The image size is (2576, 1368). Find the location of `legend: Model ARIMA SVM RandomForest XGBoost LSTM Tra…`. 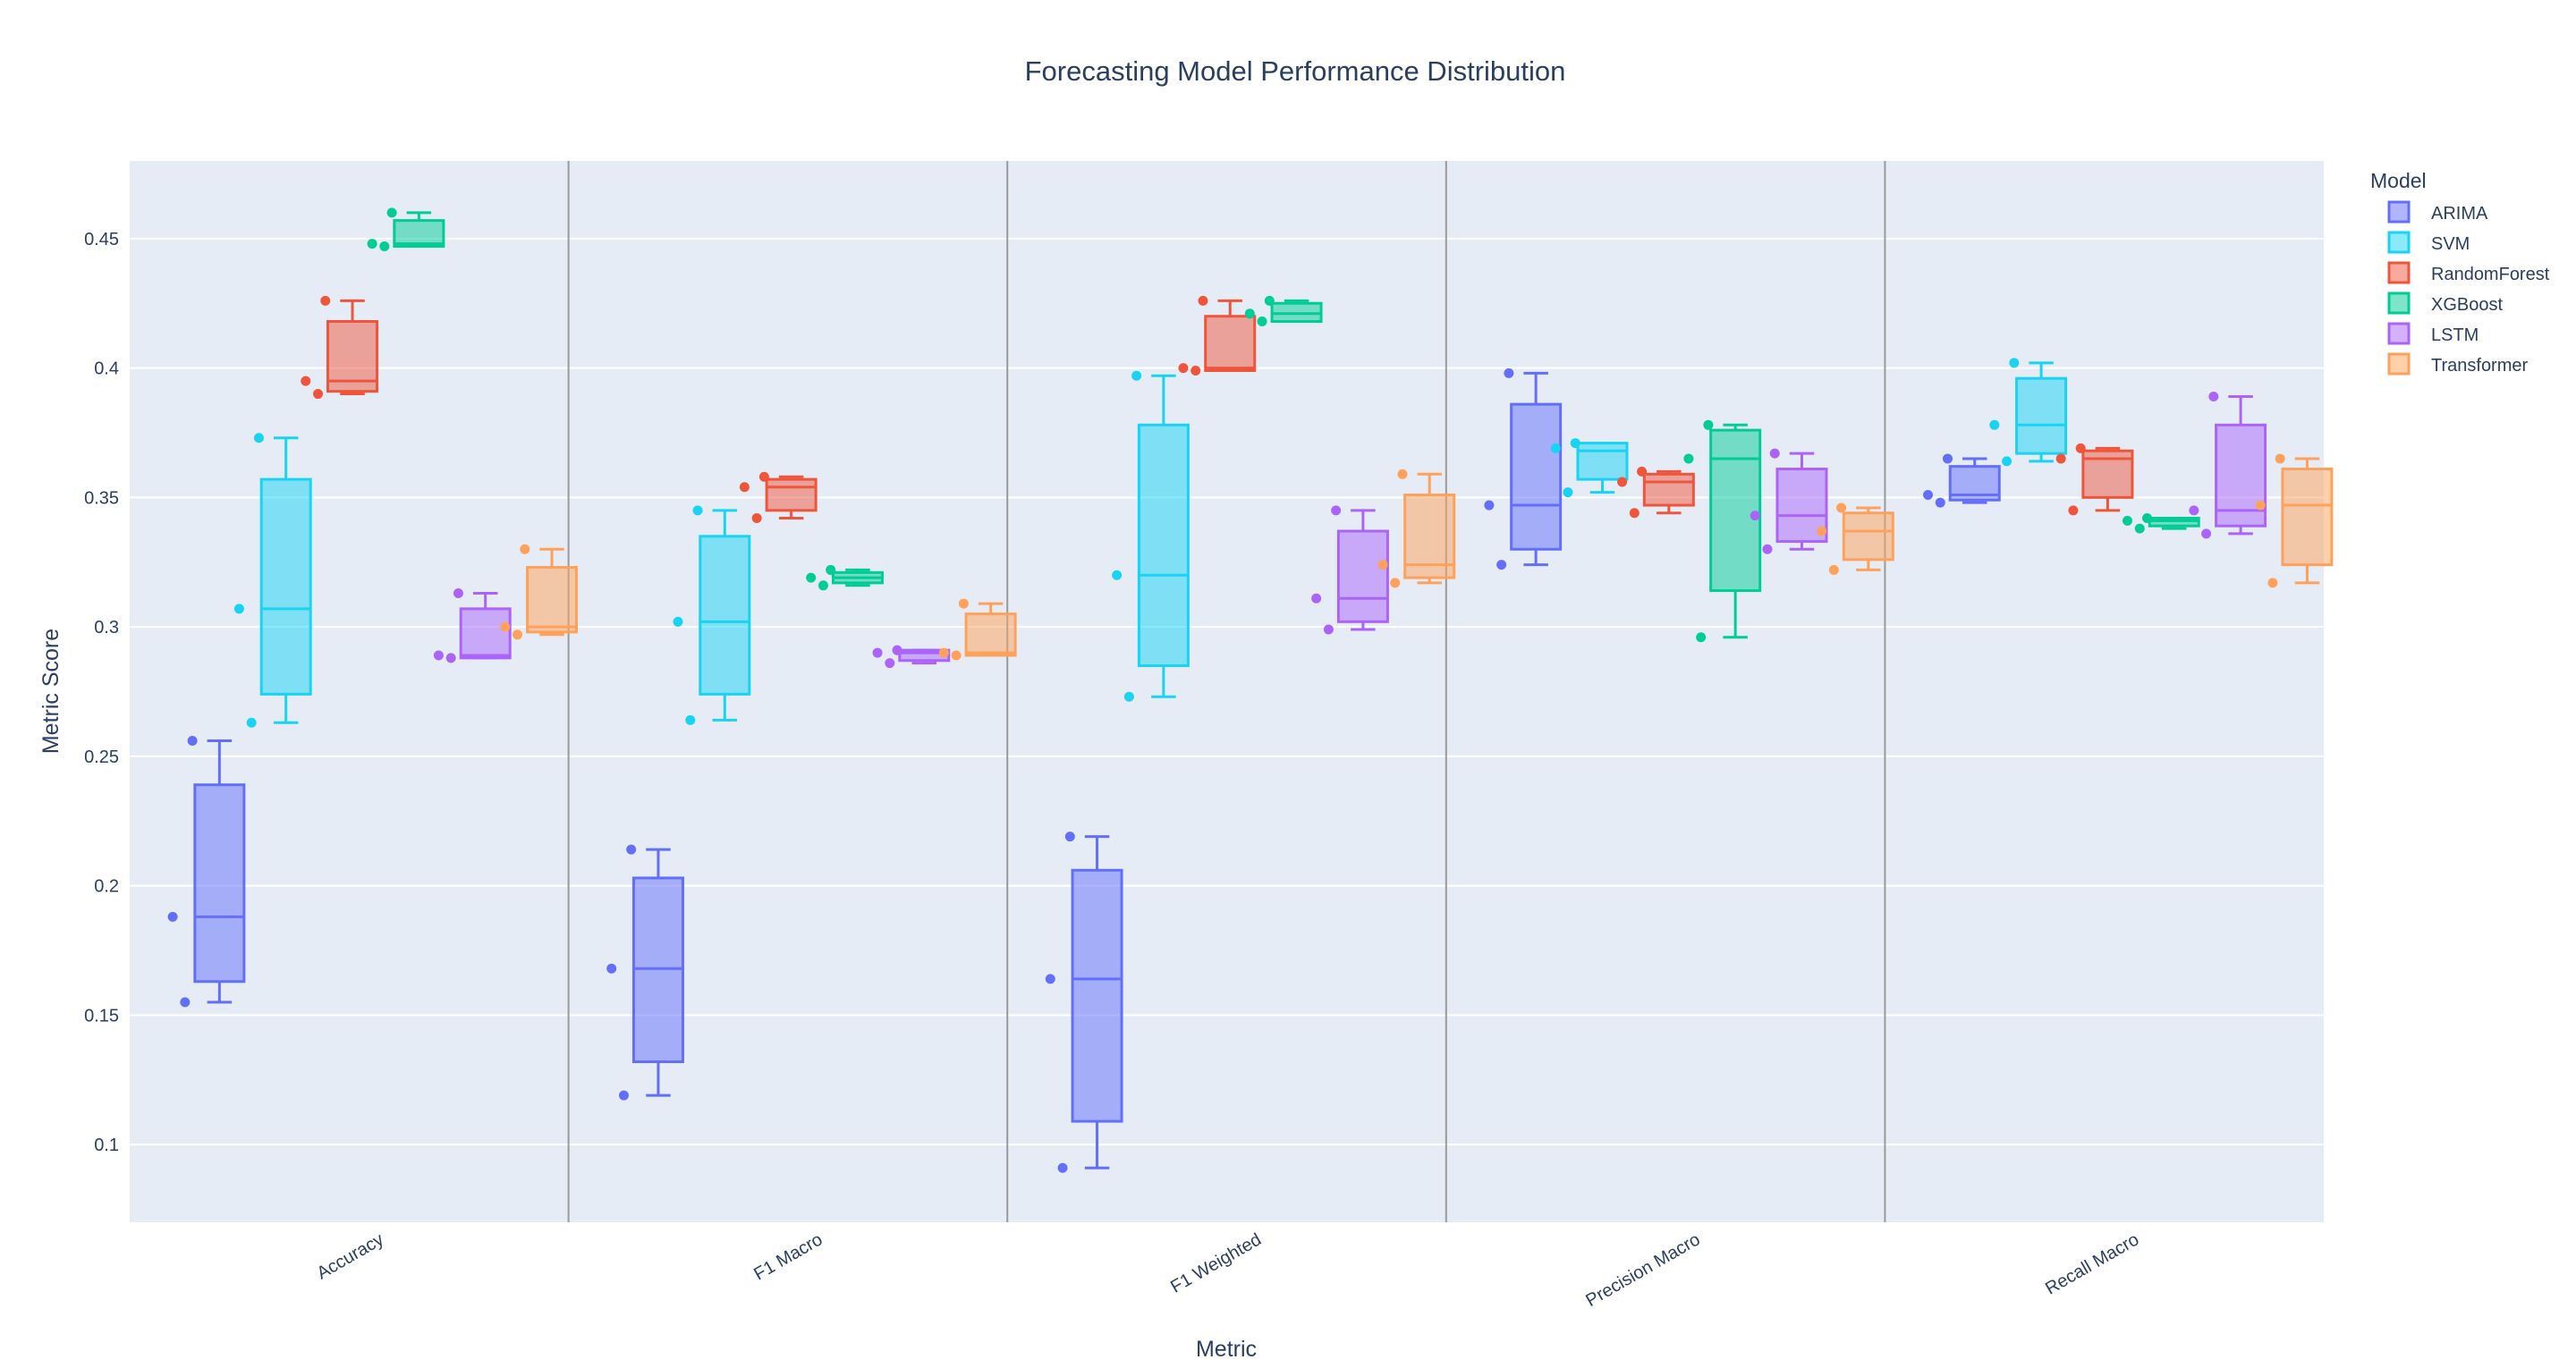

legend: Model ARIMA SVM RandomForest XGBoost LSTM Tra… is located at coordinates (2460, 272).